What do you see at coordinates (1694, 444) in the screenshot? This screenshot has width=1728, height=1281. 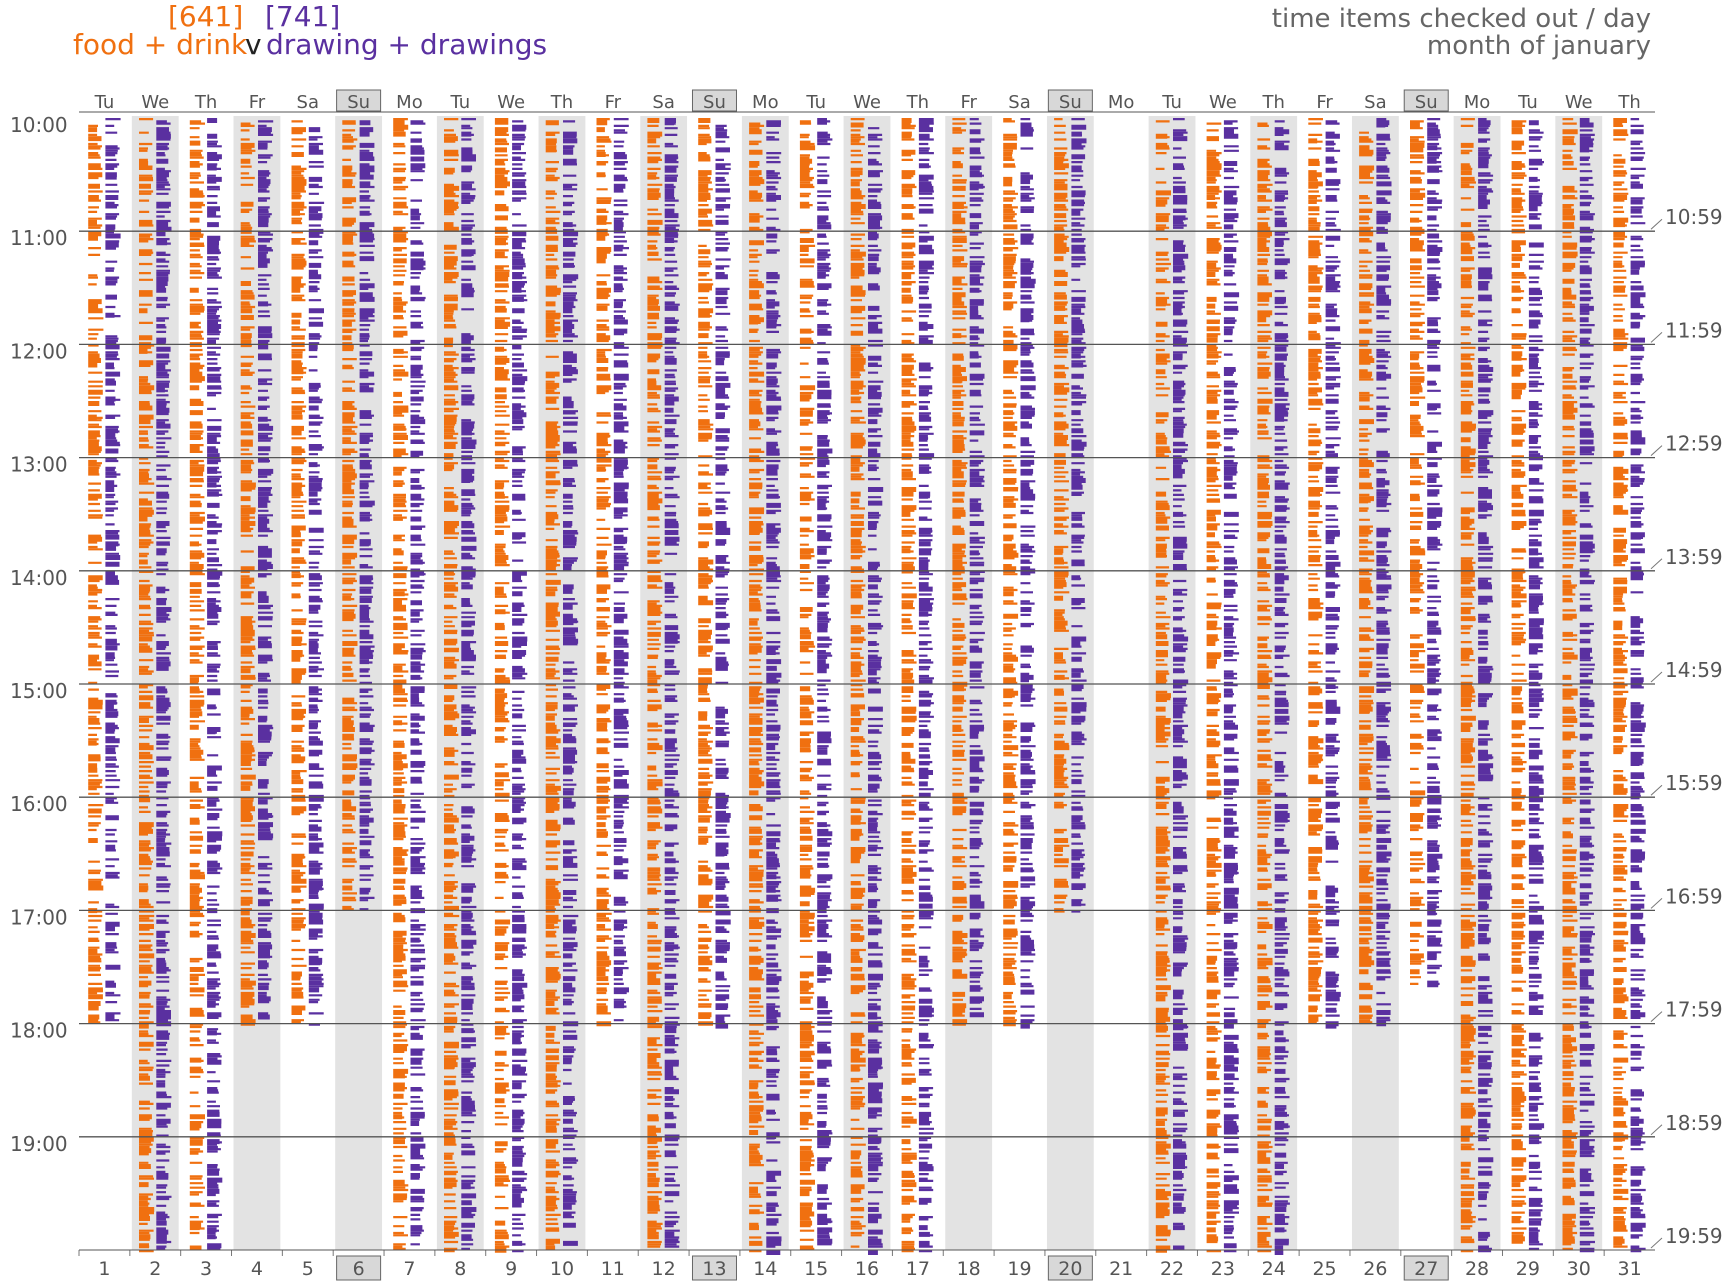 I see `right-time-label: 12:59` at bounding box center [1694, 444].